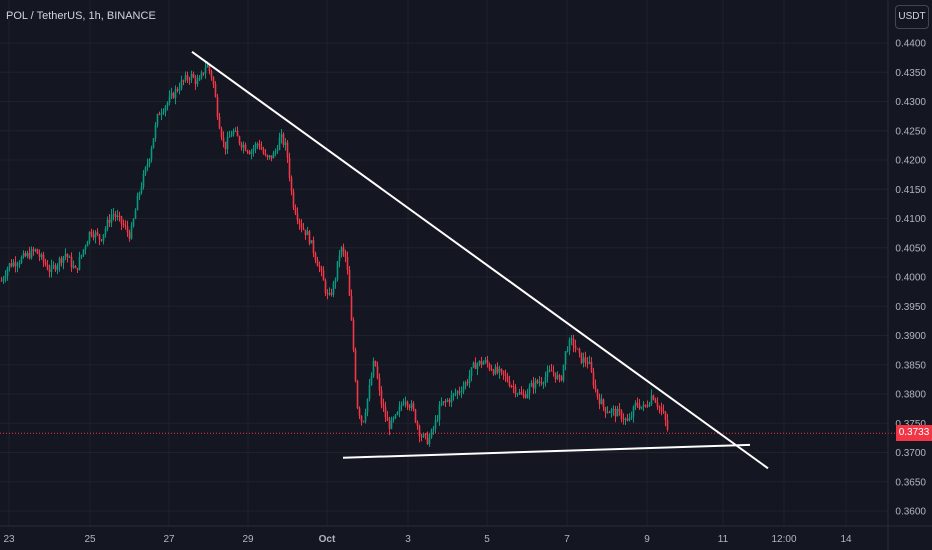 This screenshot has height=550, width=932. I want to click on time-tick-label: 11, so click(723, 539).